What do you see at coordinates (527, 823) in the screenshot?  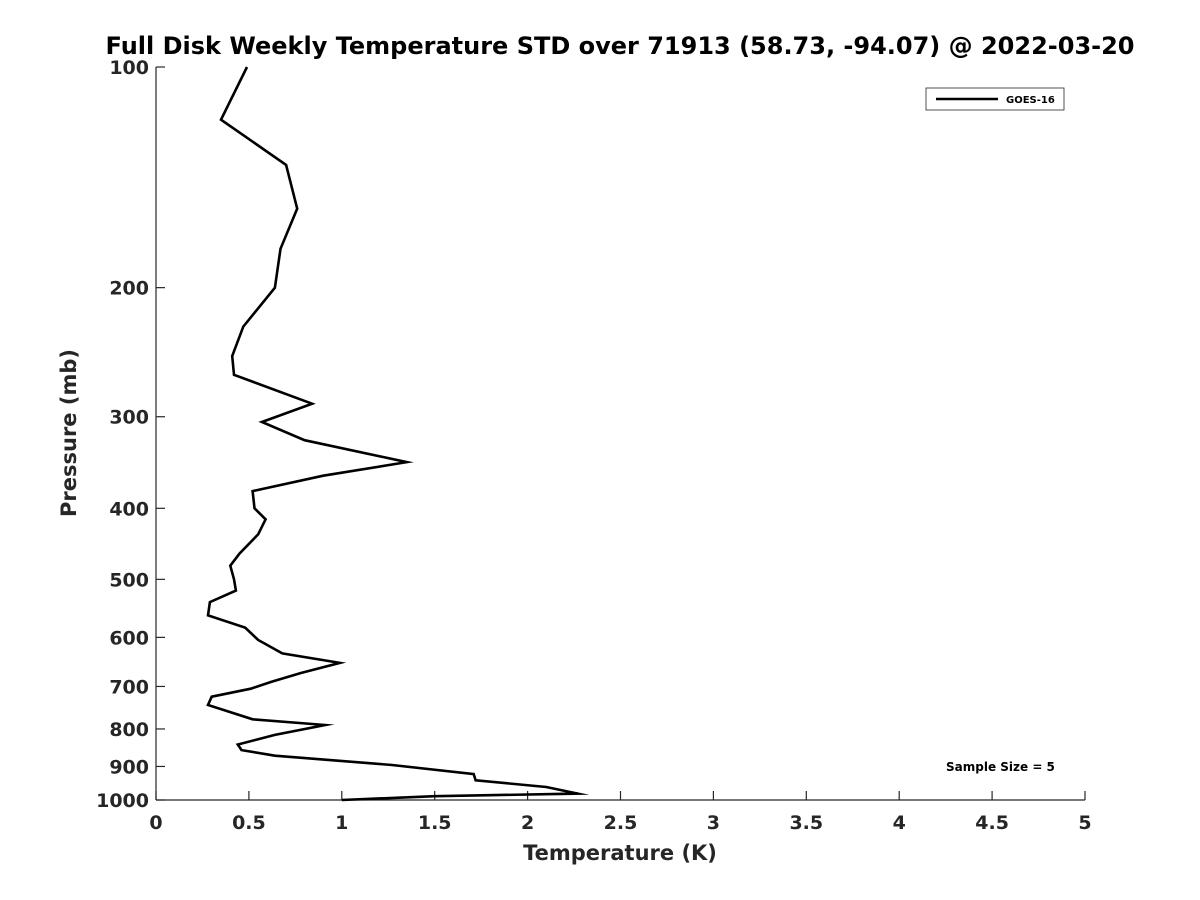 I see `x-tick-label: 2` at bounding box center [527, 823].